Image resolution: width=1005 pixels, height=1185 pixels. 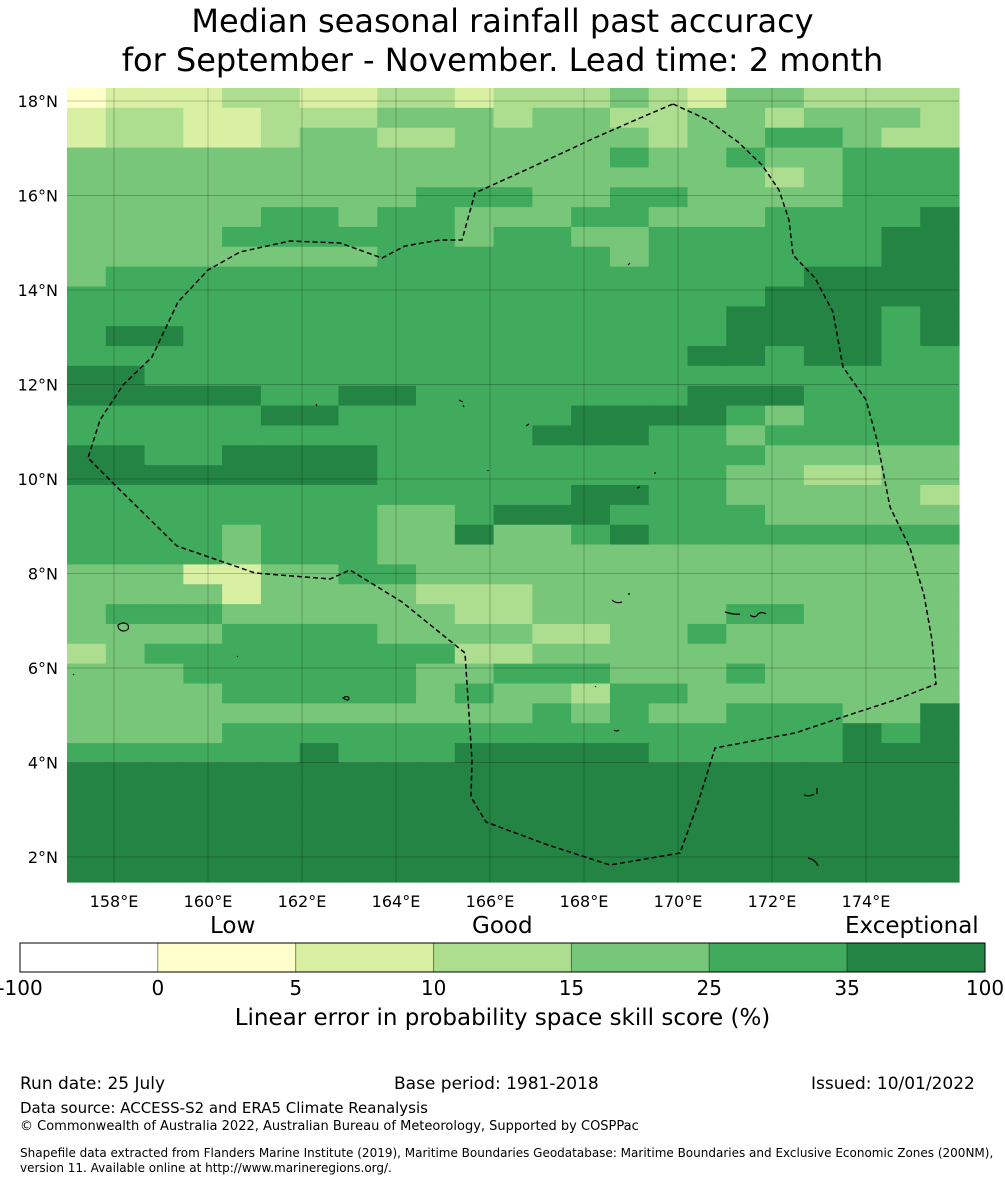 I want to click on latitude-tick-label: 10°N, so click(x=38, y=479).